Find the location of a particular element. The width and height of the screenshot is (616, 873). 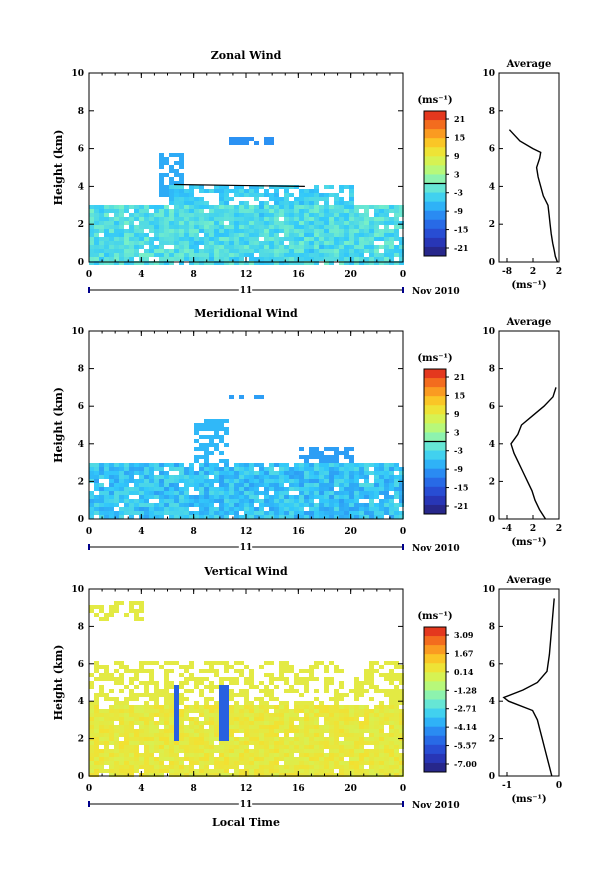

y-tick-label: 2 is located at coordinates (81, 482).